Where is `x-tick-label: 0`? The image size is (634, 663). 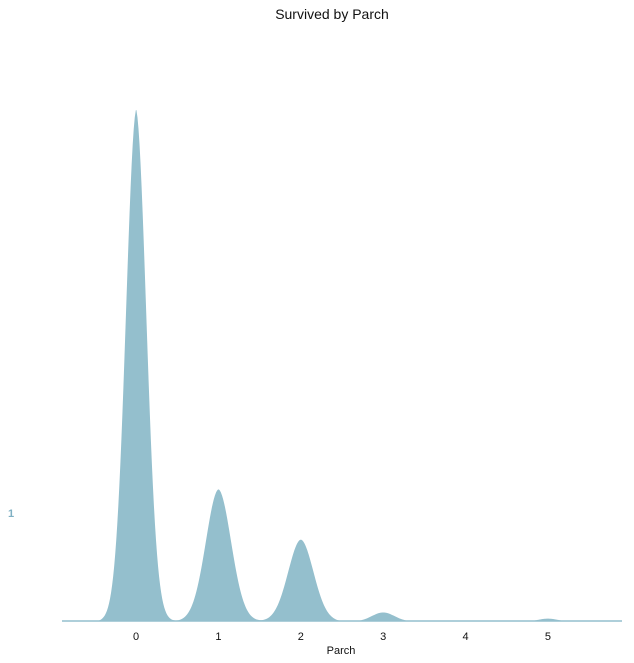
x-tick-label: 0 is located at coordinates (136, 637).